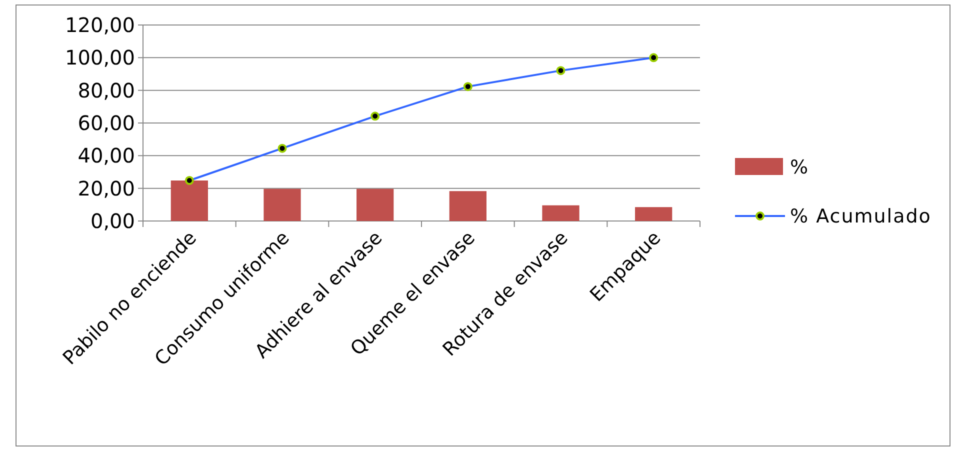  Describe the element at coordinates (861, 217) in the screenshot. I see `legend-label: % Acumulado` at that location.